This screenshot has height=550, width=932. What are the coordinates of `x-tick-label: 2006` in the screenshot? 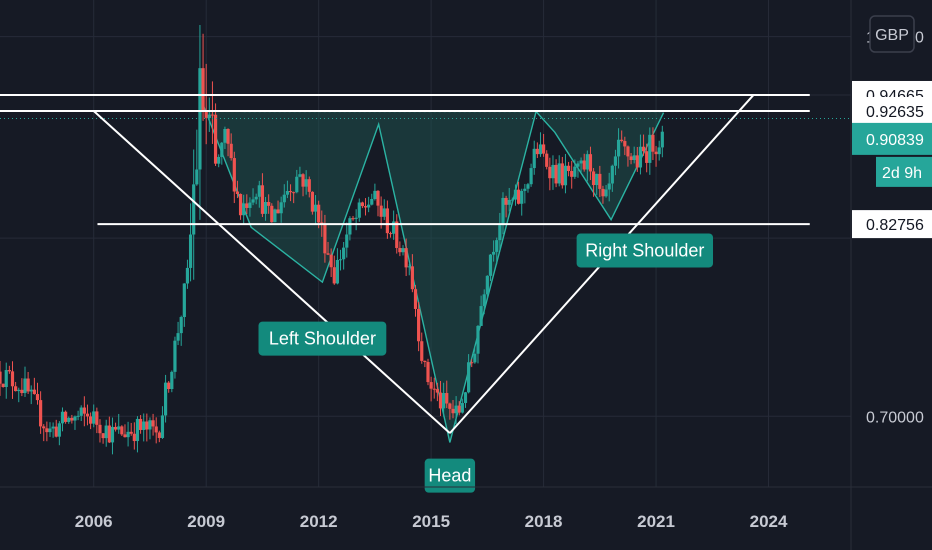 It's located at (94, 521).